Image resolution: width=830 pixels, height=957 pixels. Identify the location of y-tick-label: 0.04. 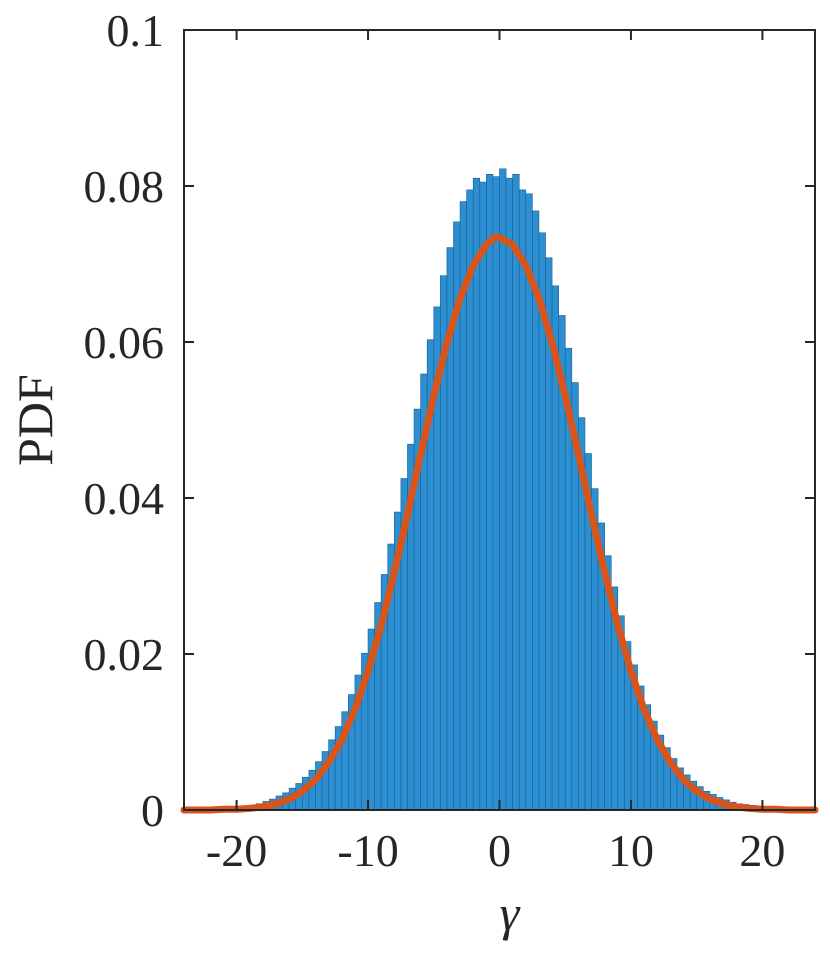
(124, 498).